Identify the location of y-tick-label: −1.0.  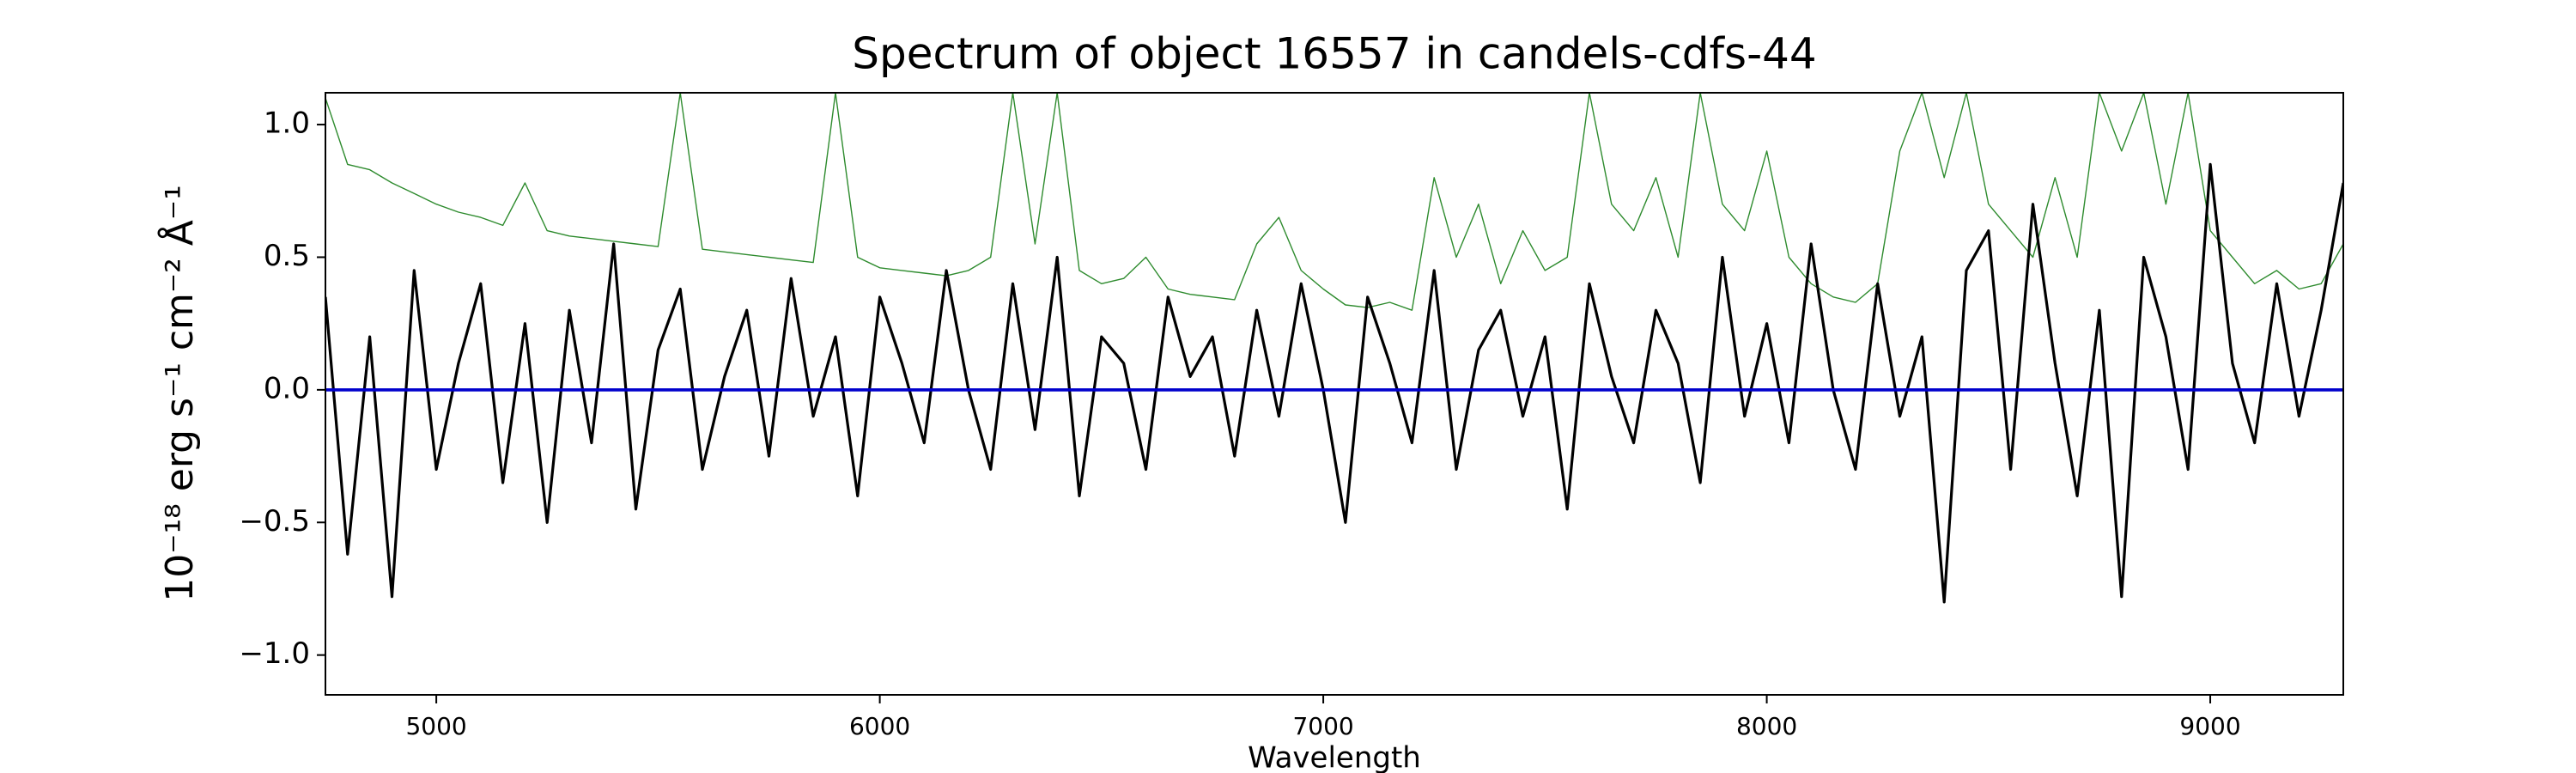
(274, 653).